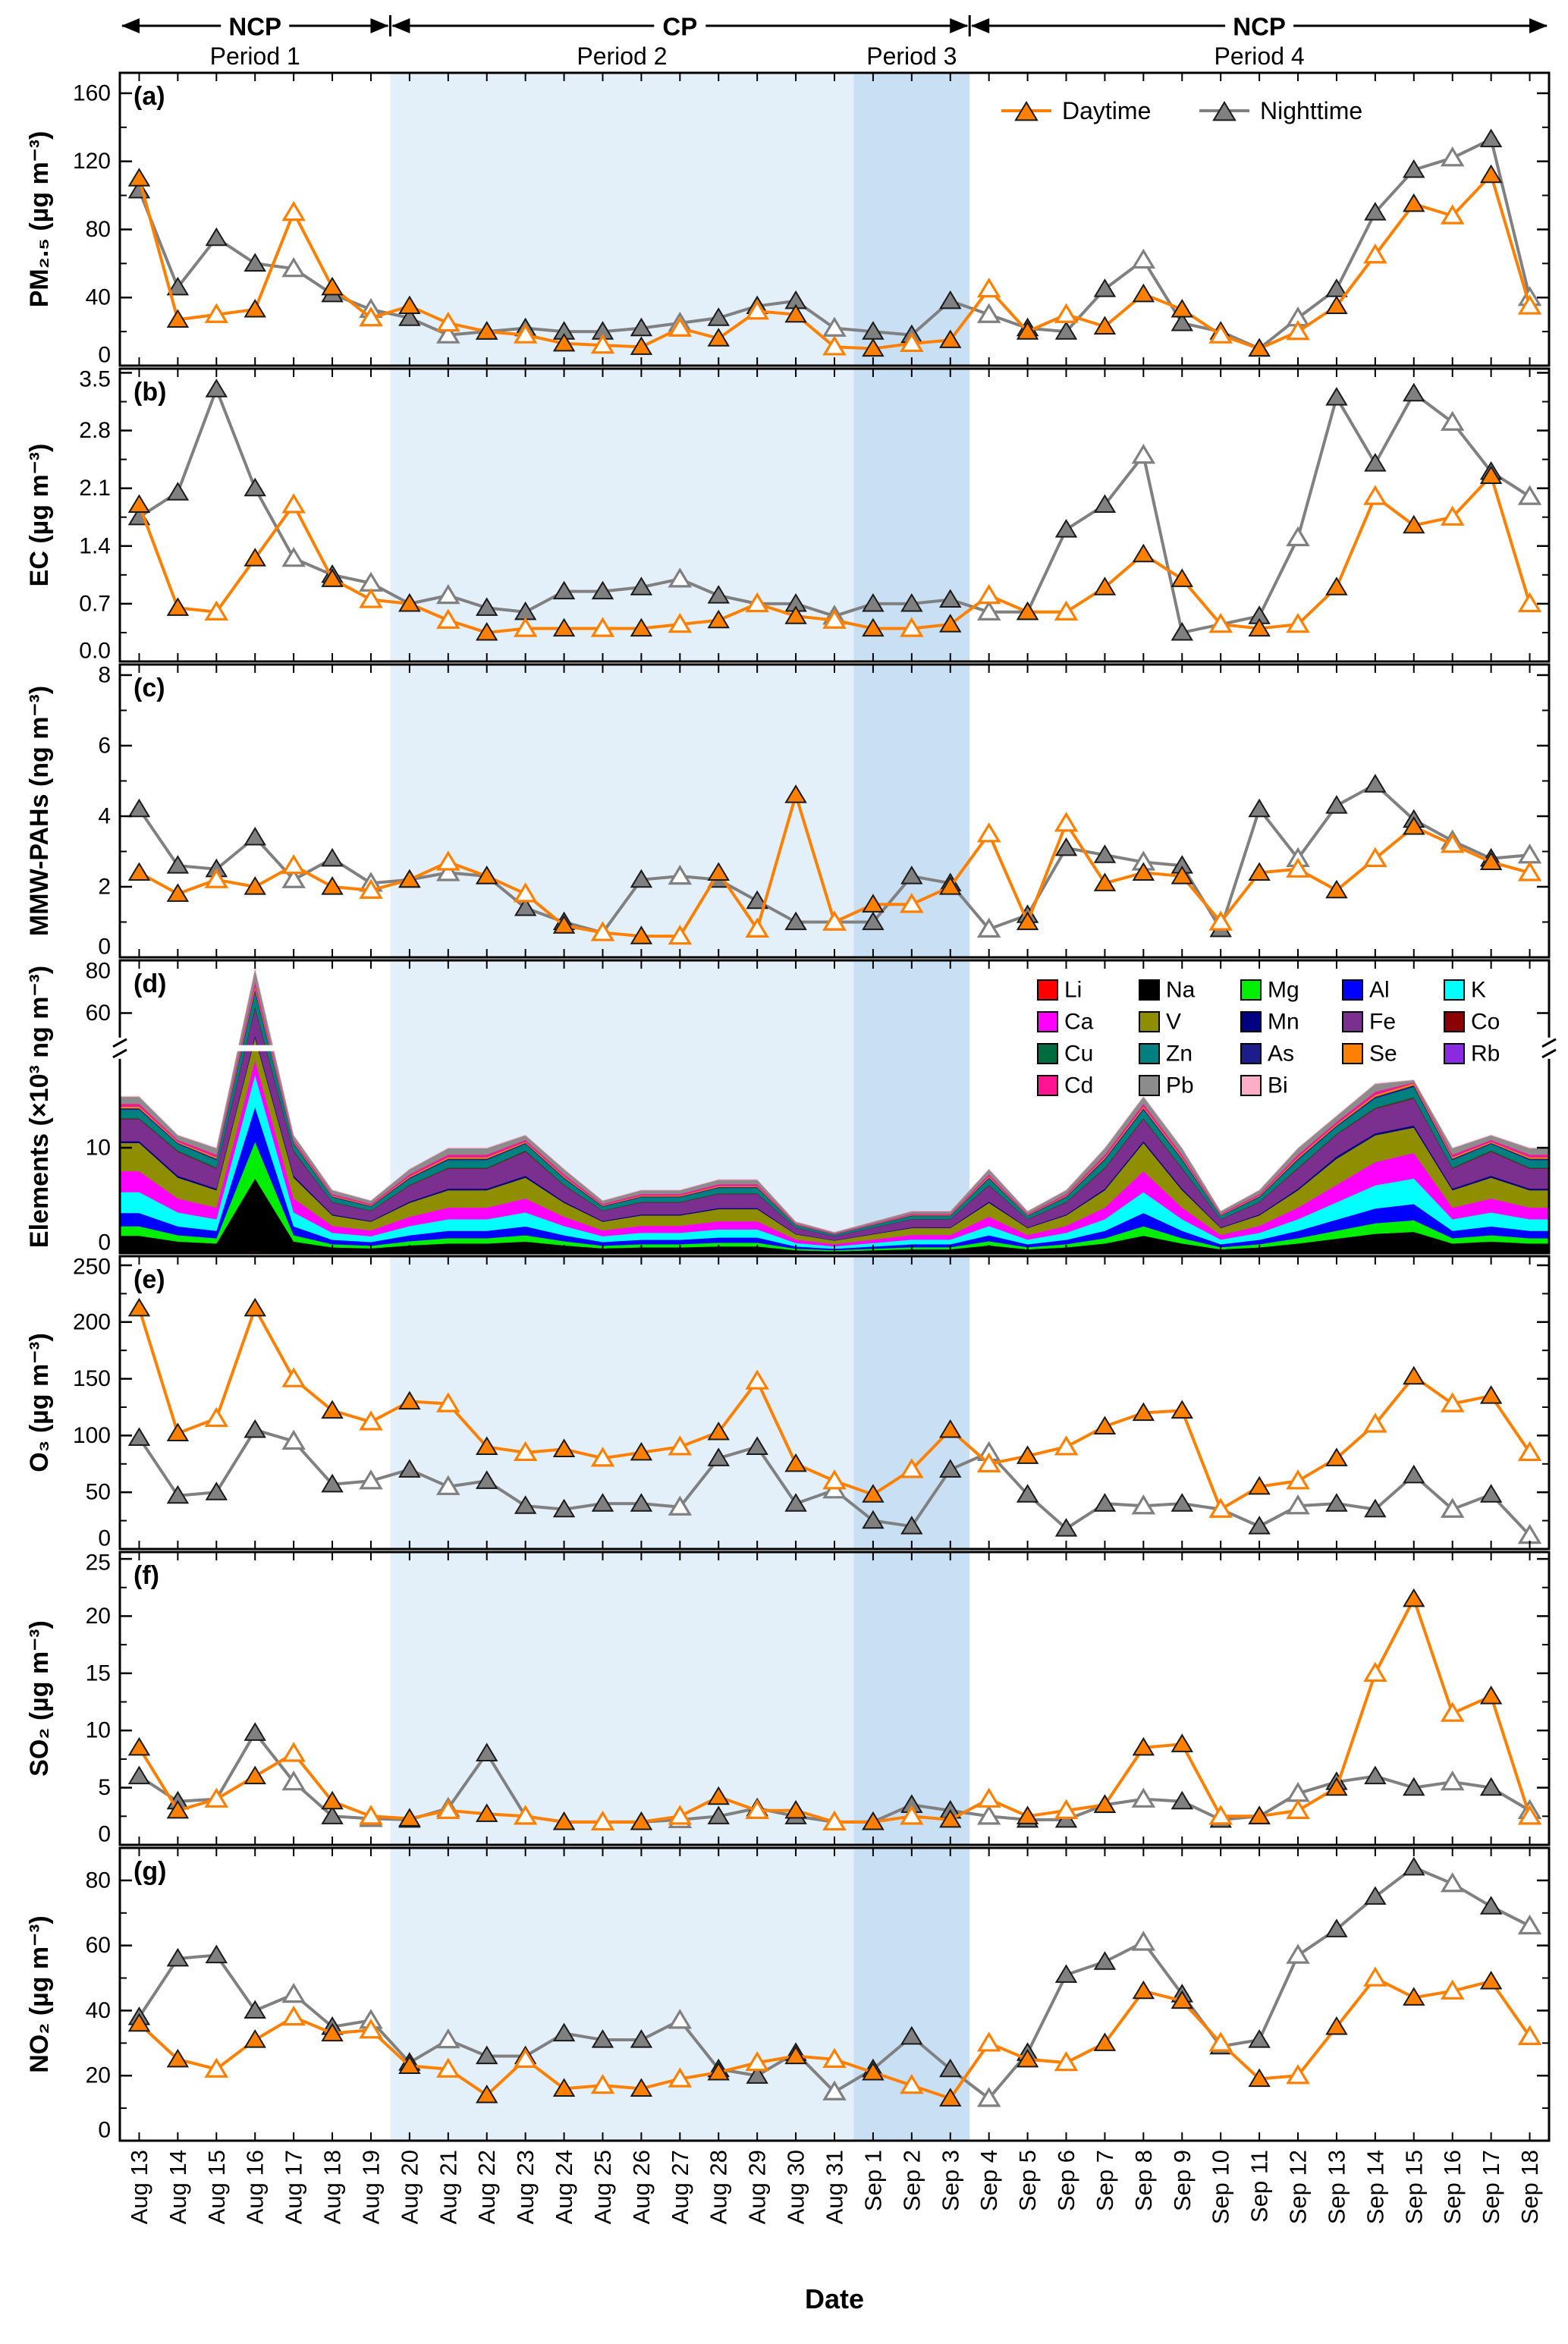 This screenshot has height=2344, width=1568. I want to click on svg-text: Sep 14, so click(1375, 2187).